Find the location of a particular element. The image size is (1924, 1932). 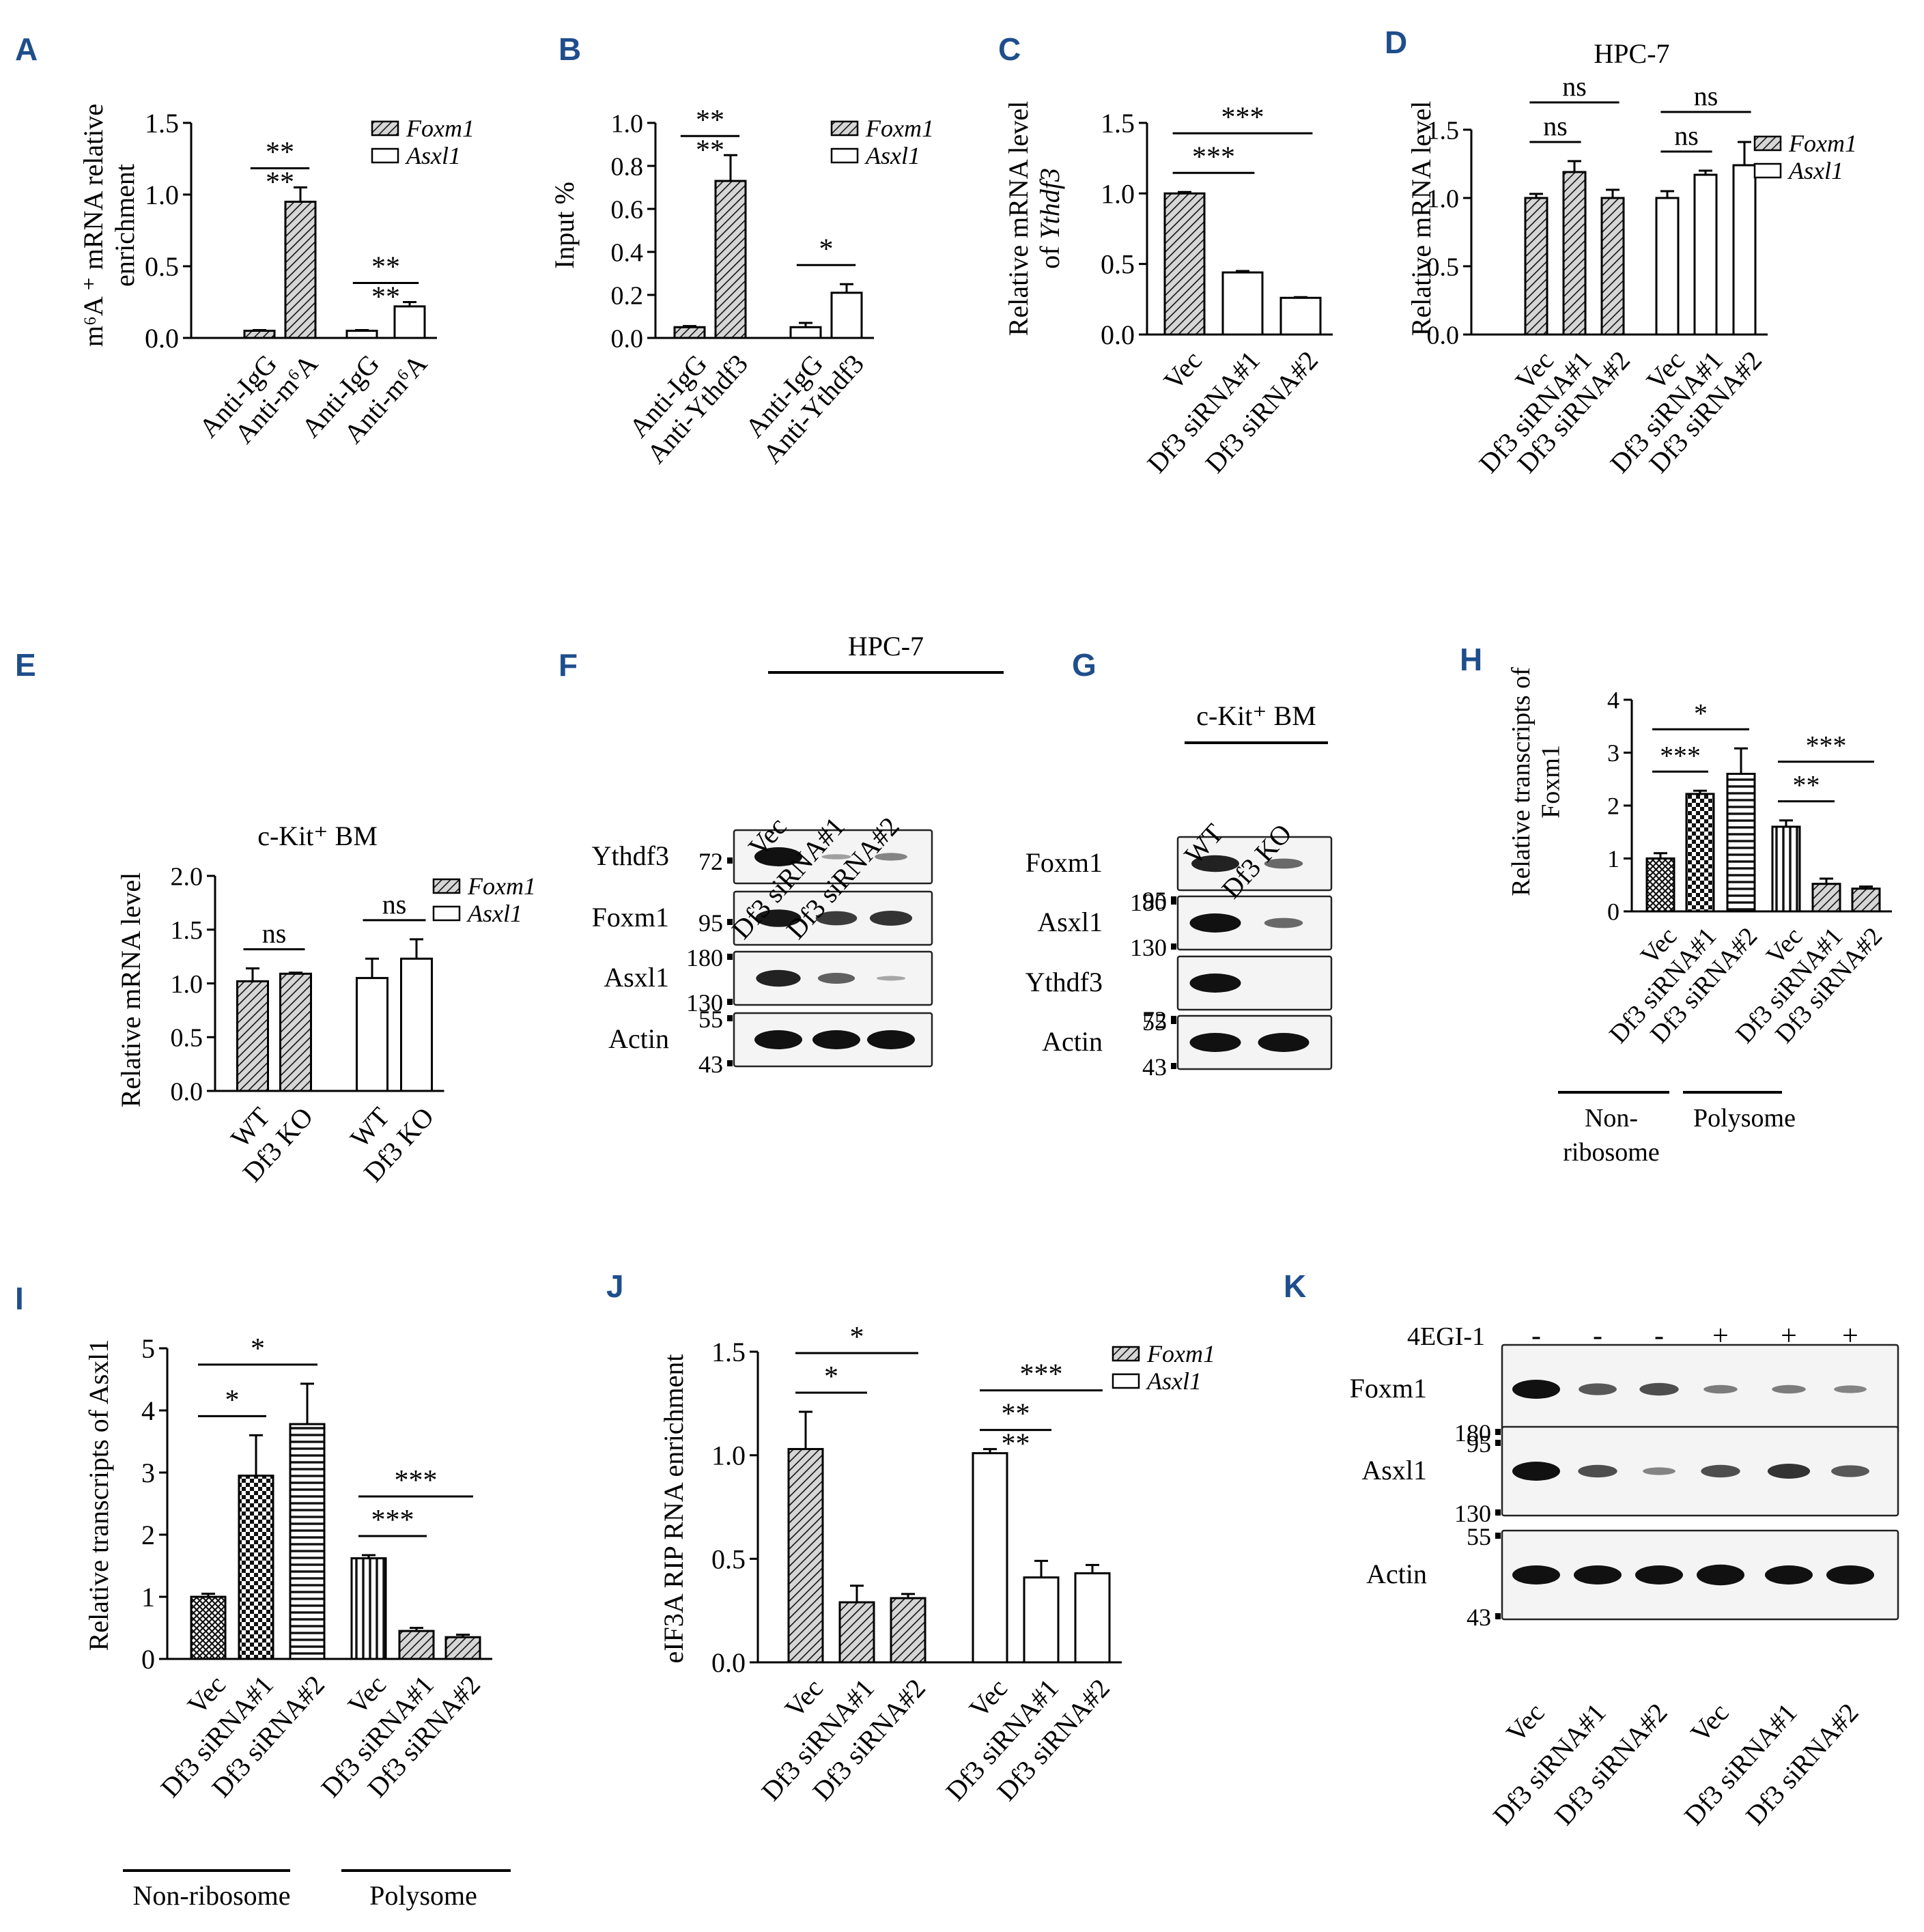

molecular-weight-marker: 95 is located at coordinates (1154, 900).